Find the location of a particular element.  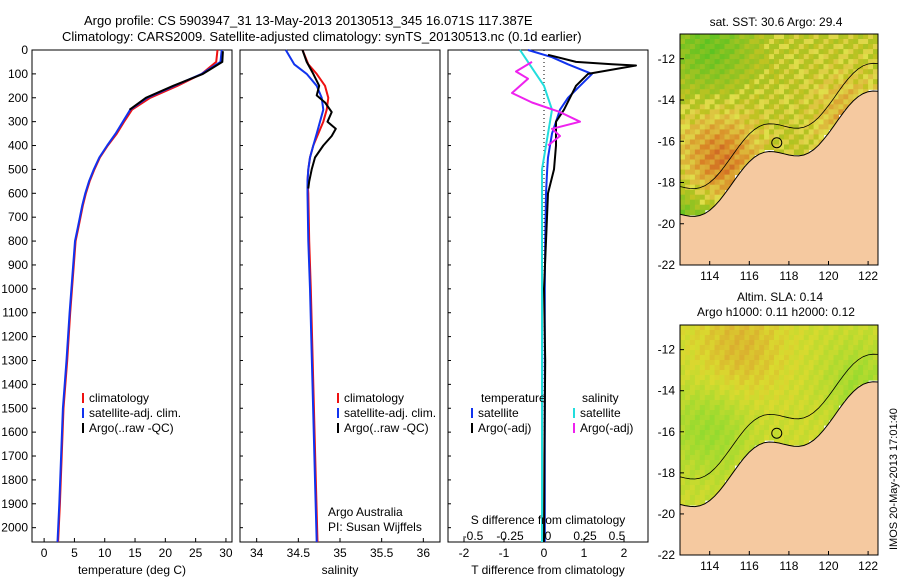

x-tick-label: 2 is located at coordinates (624, 553).